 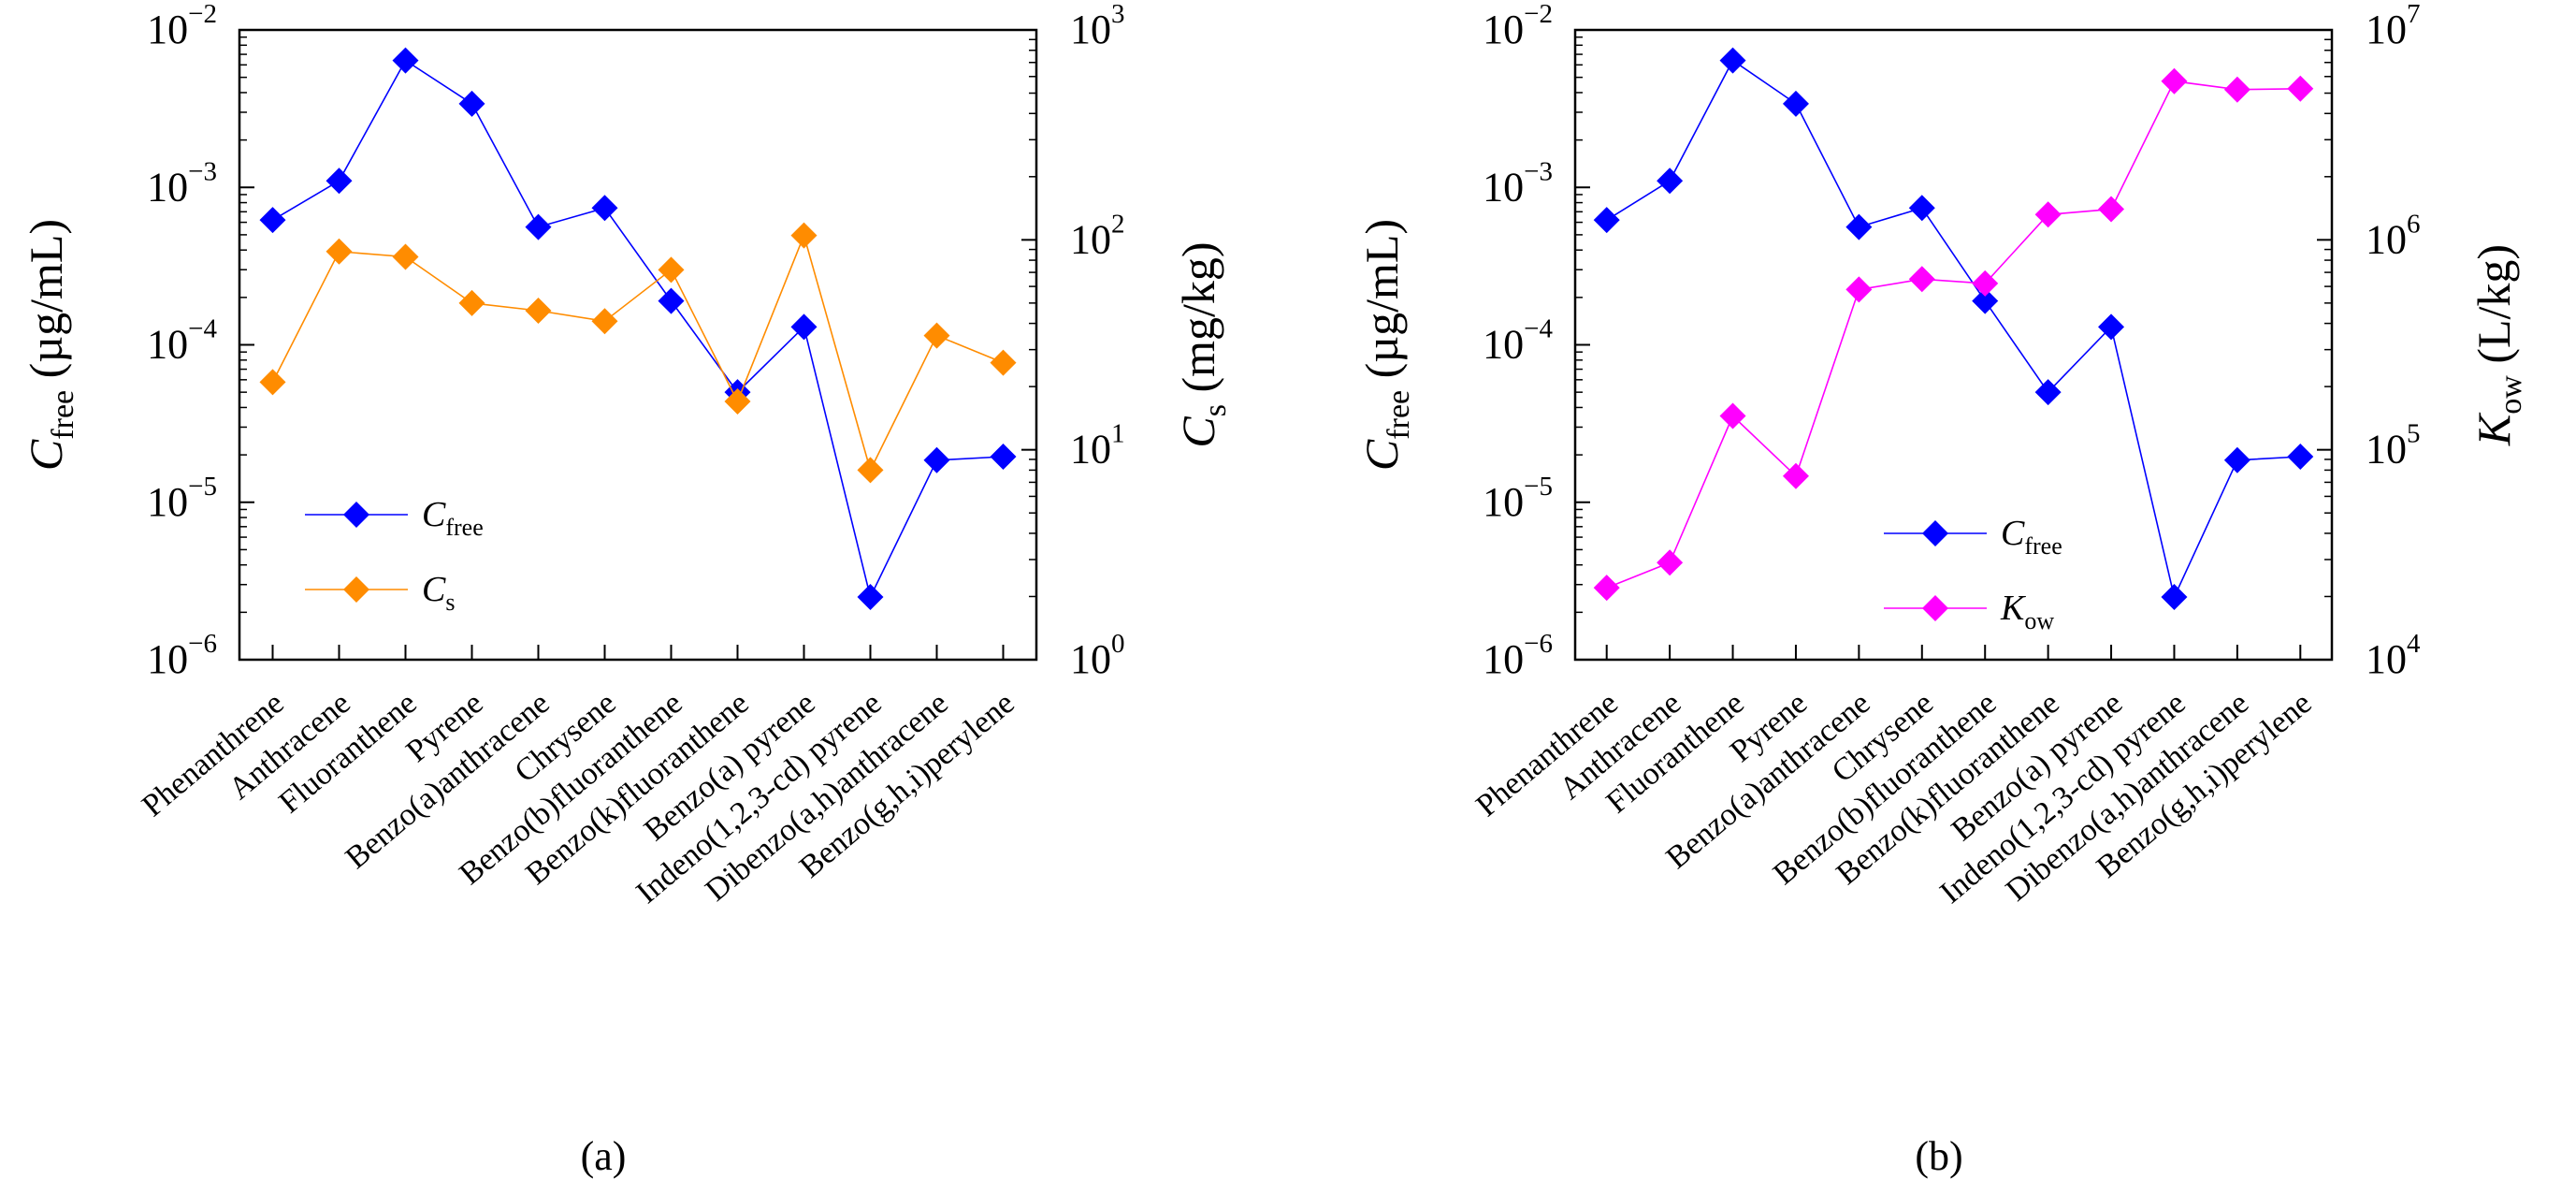 I want to click on right-tick-label: 10⁰, so click(x=1097, y=655).